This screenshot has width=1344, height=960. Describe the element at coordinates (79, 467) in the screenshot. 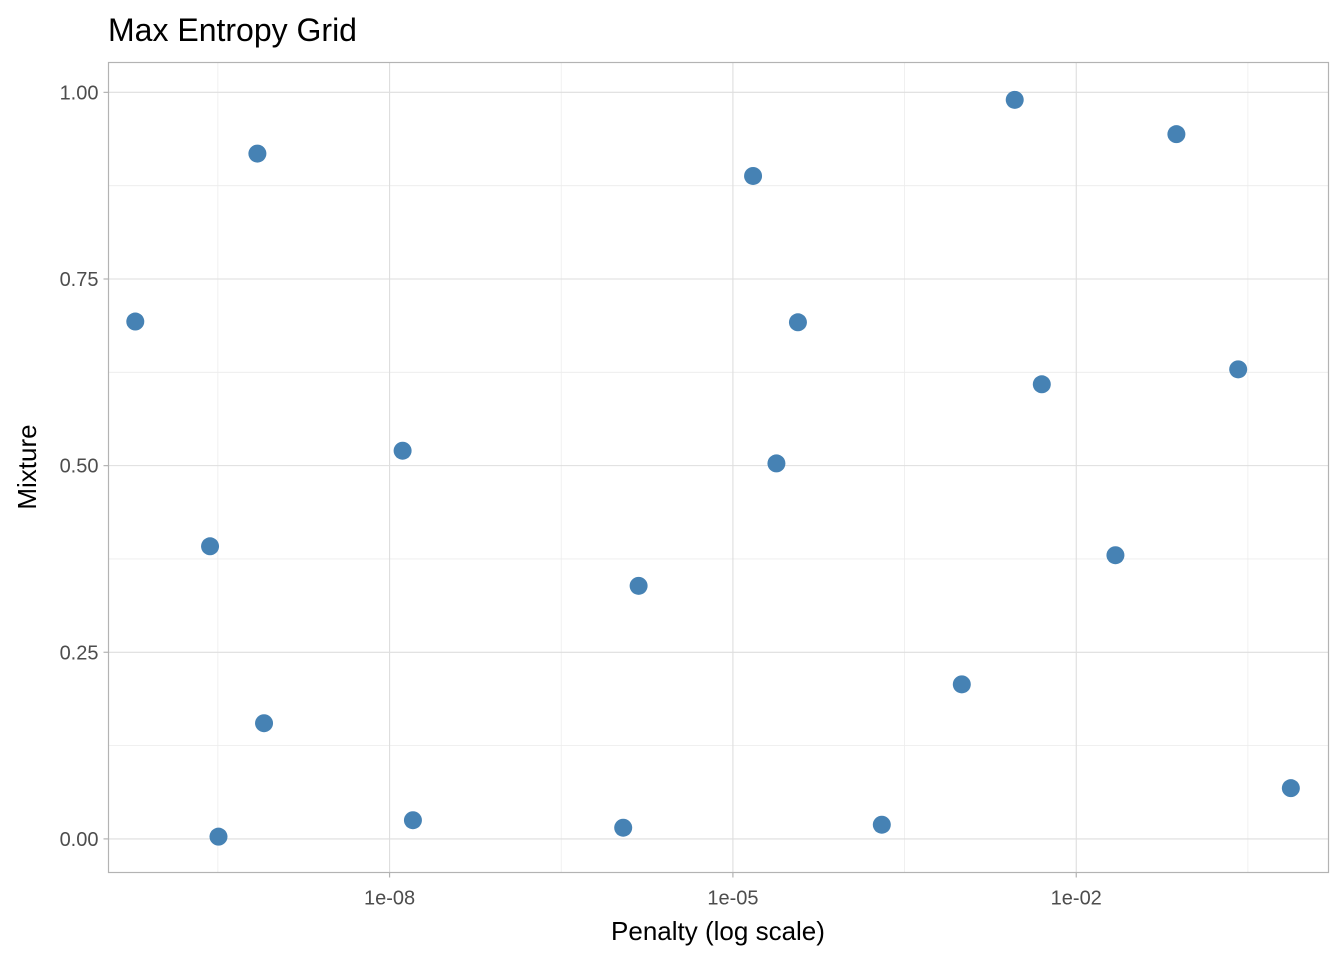

I see `y-tick-label: 0.50` at that location.